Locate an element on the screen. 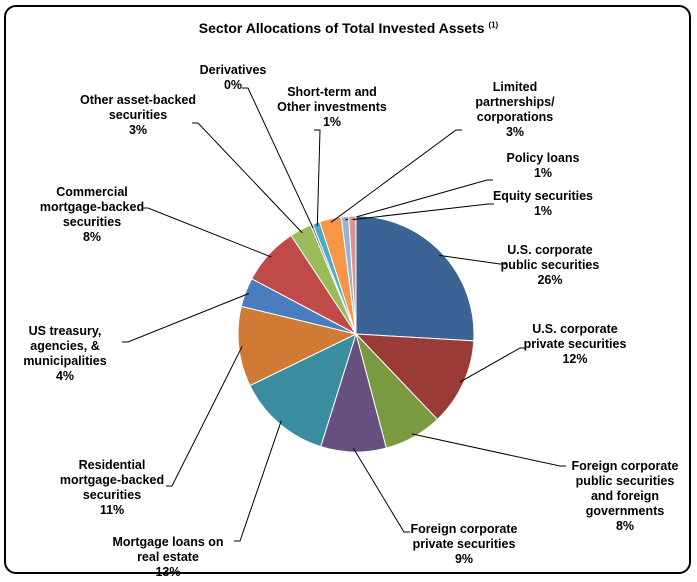 This screenshot has width=697, height=582. slice-label-5: Mortgage loans on real estate 13% is located at coordinates (167, 557).